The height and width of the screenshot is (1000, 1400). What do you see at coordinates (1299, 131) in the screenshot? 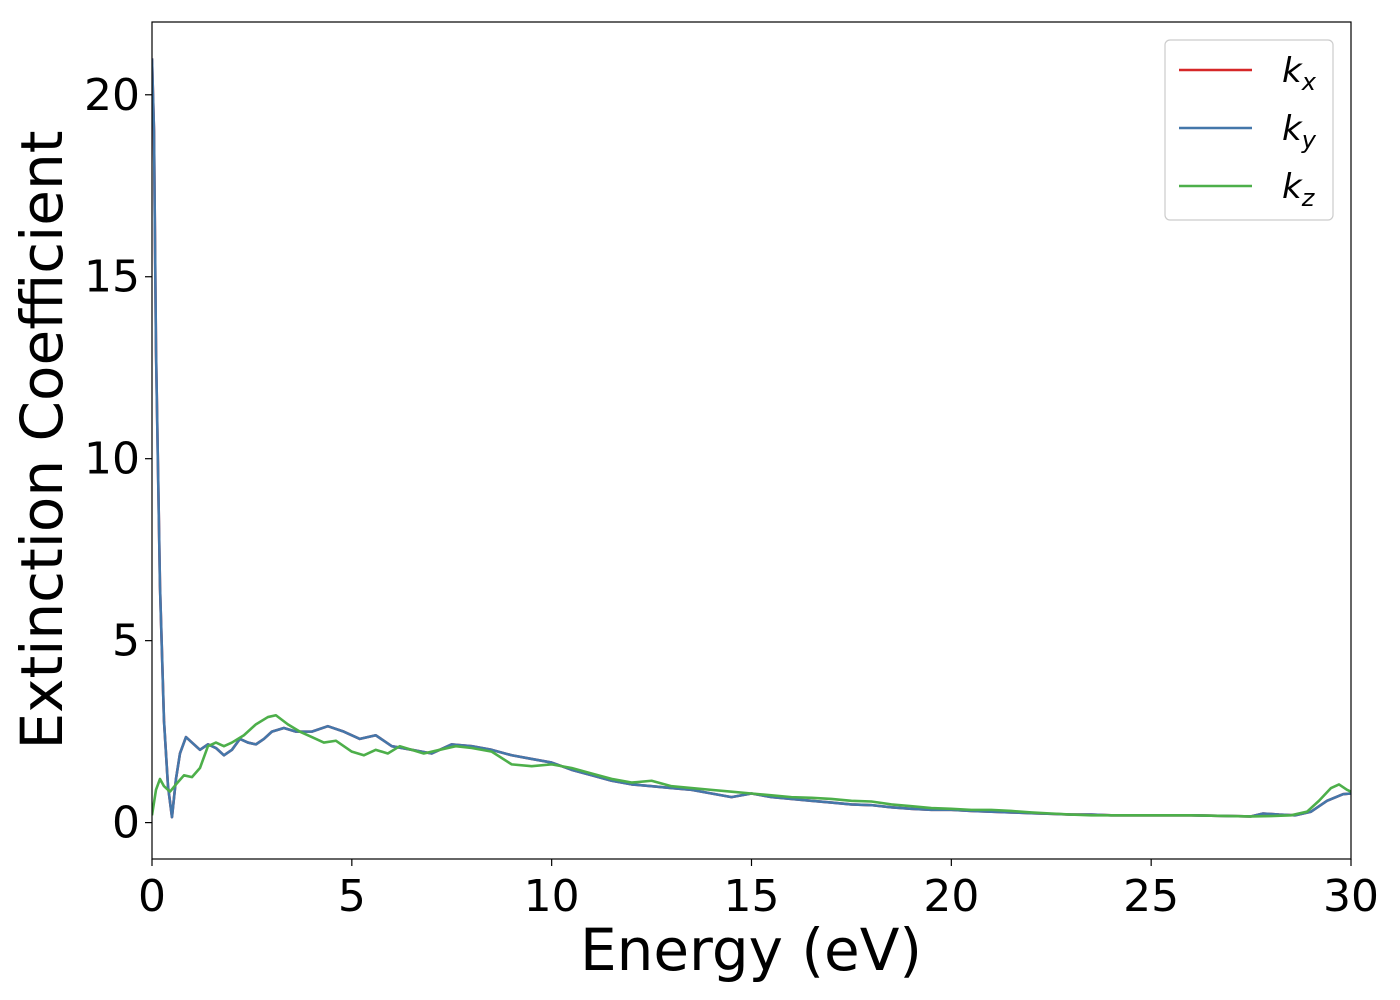
I see `legend-label-y: ky` at bounding box center [1299, 131].